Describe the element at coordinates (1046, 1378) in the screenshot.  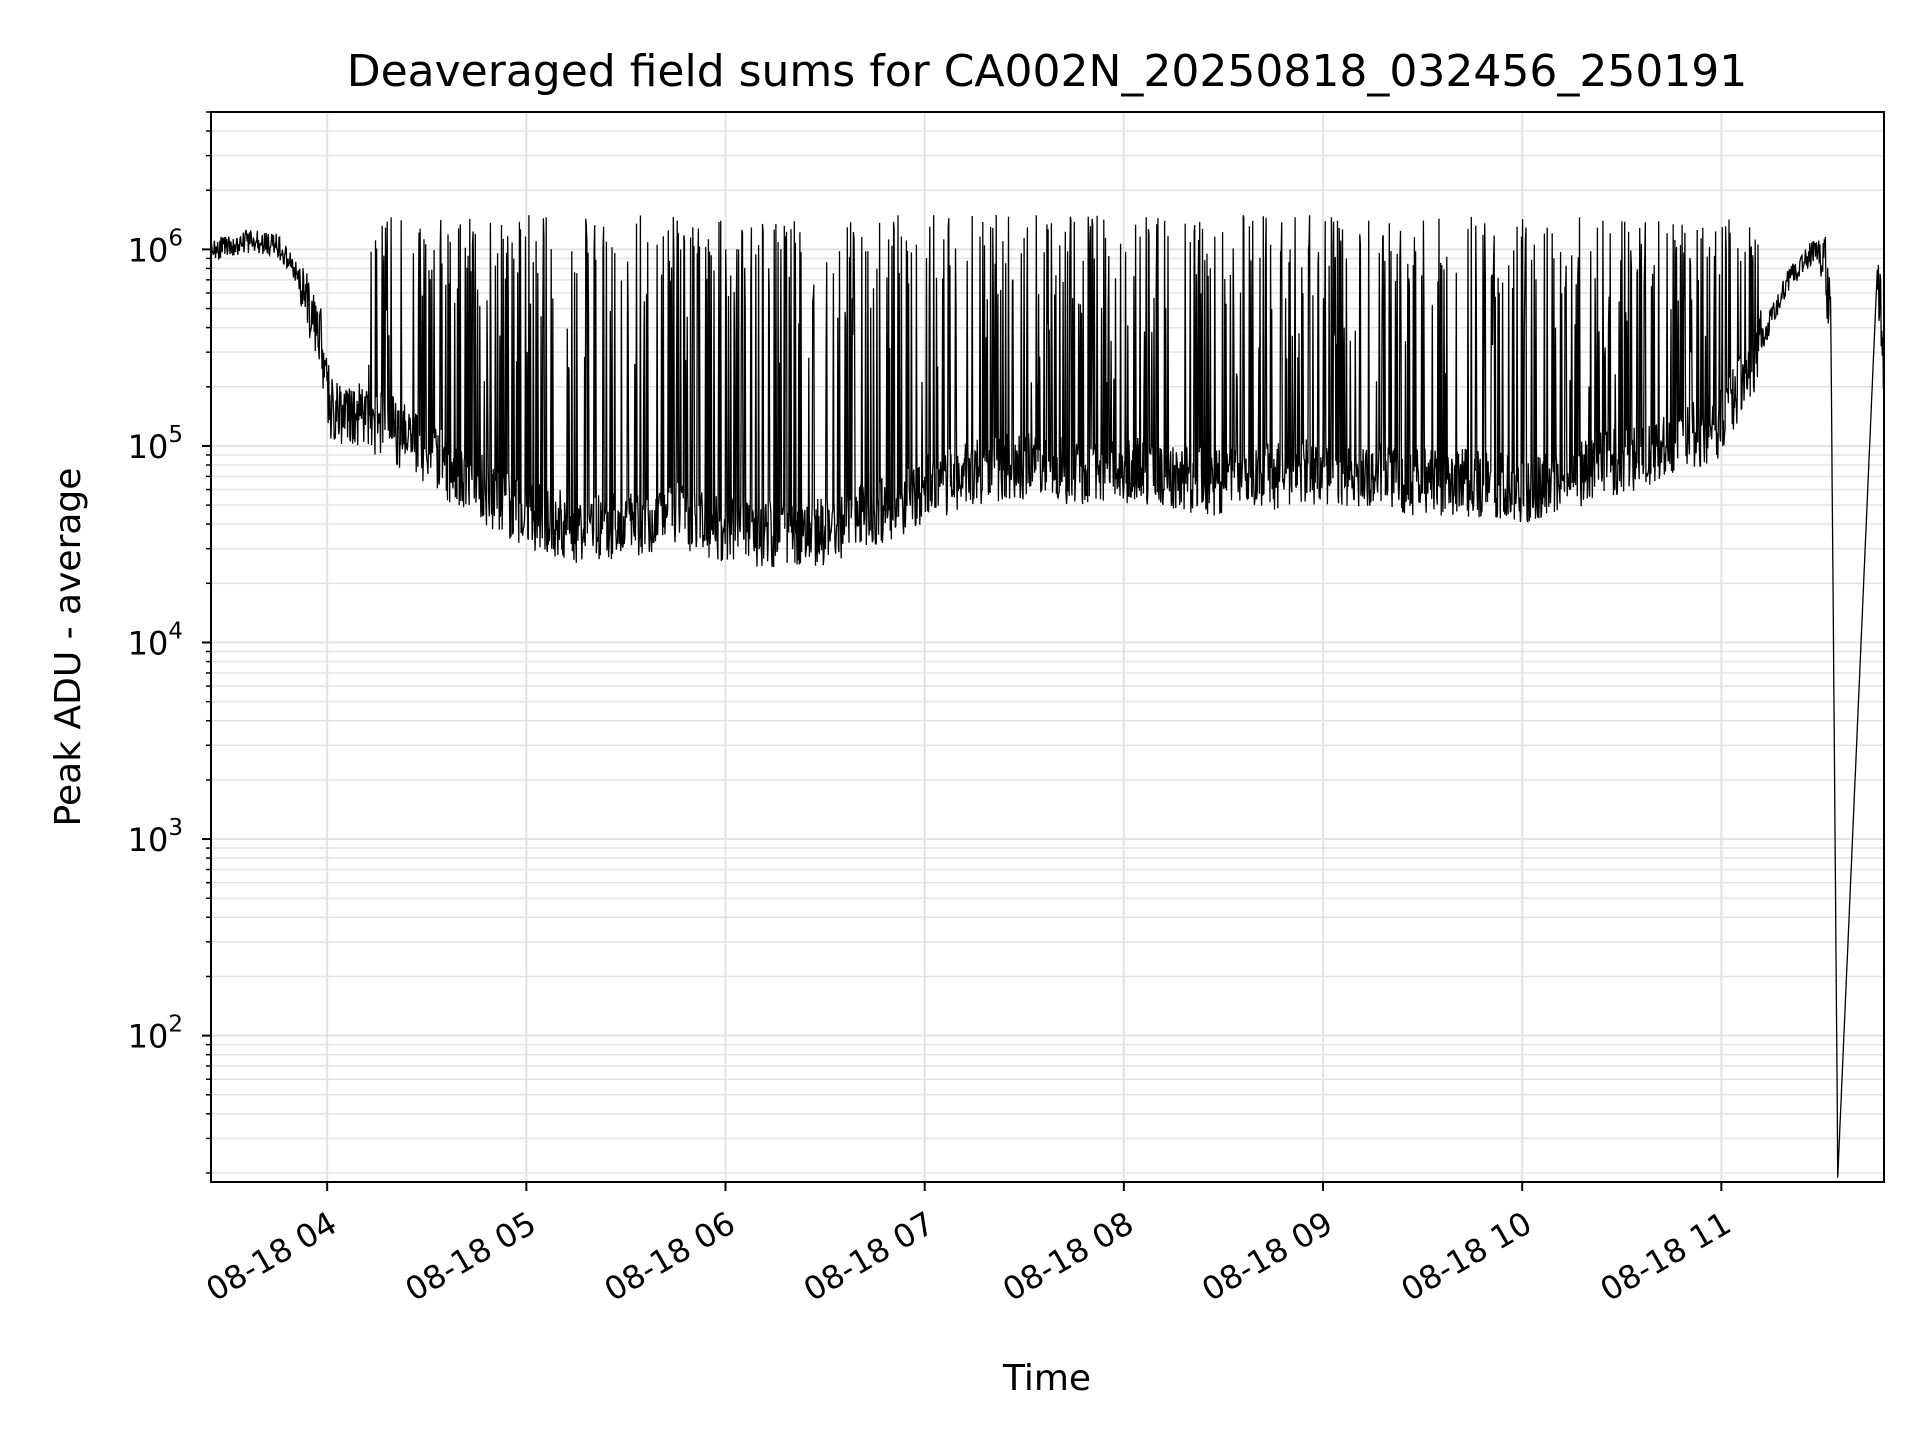
I see `x-axis-label: Time` at that location.